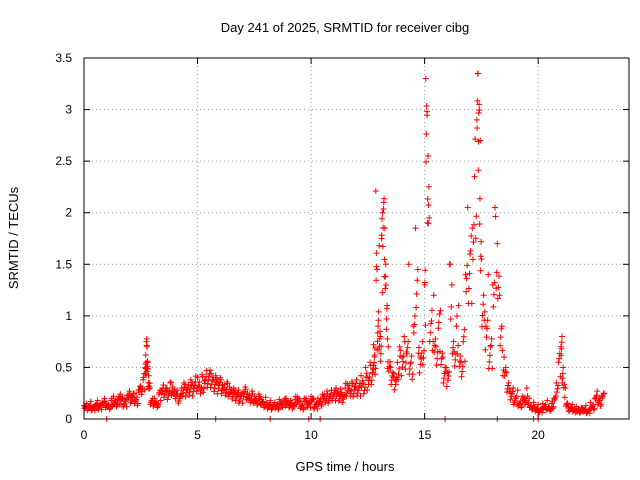 The width and height of the screenshot is (640, 480). Describe the element at coordinates (68, 213) in the screenshot. I see `y-tick-label: 2` at that location.